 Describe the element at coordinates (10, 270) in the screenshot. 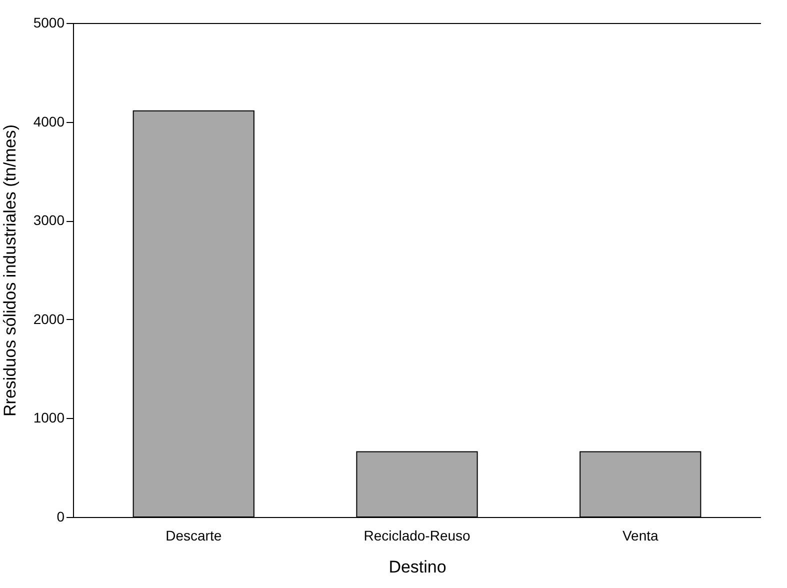

I see `y-axis-title: Rresiduos sólidos industriales (tn/mes)` at that location.